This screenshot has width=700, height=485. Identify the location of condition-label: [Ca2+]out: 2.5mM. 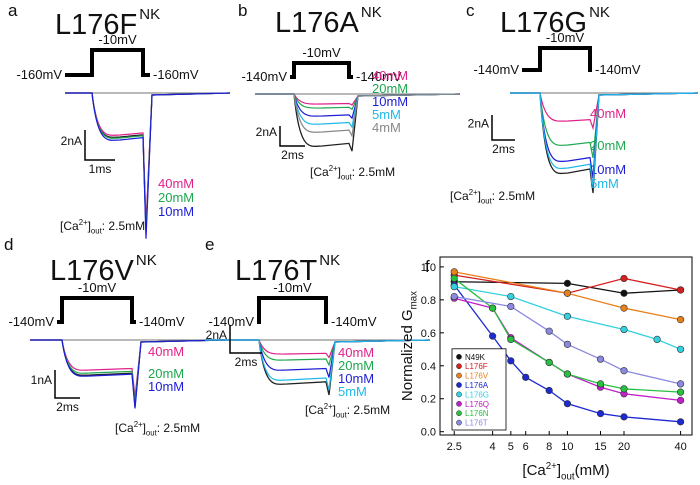
(347, 410).